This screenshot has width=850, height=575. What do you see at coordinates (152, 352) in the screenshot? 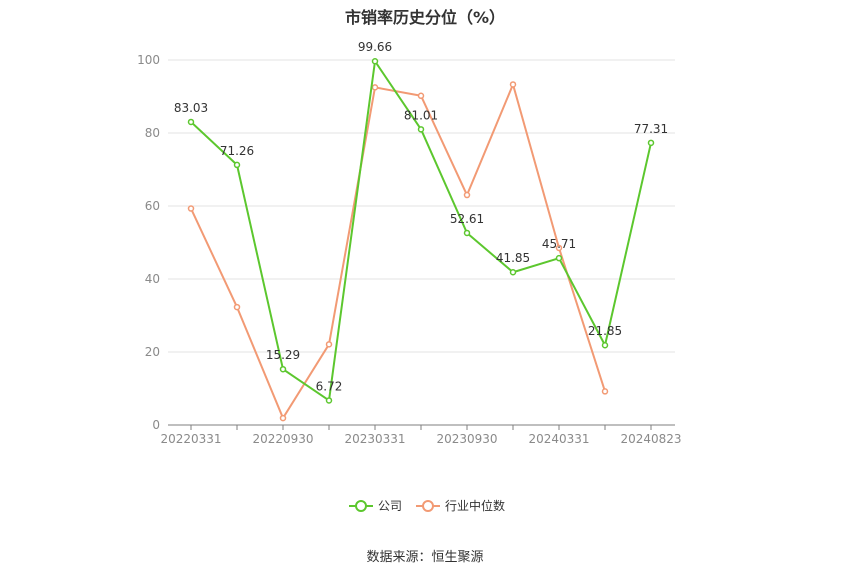
I see `y-tick-label-20: 20` at bounding box center [152, 352].